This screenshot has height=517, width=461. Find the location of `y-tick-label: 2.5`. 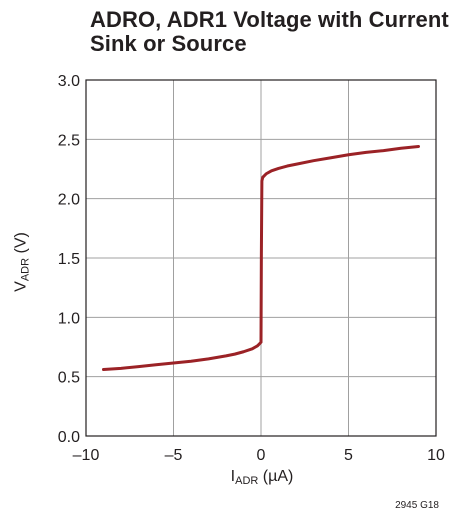

y-tick-label: 2.5 is located at coordinates (69, 140).